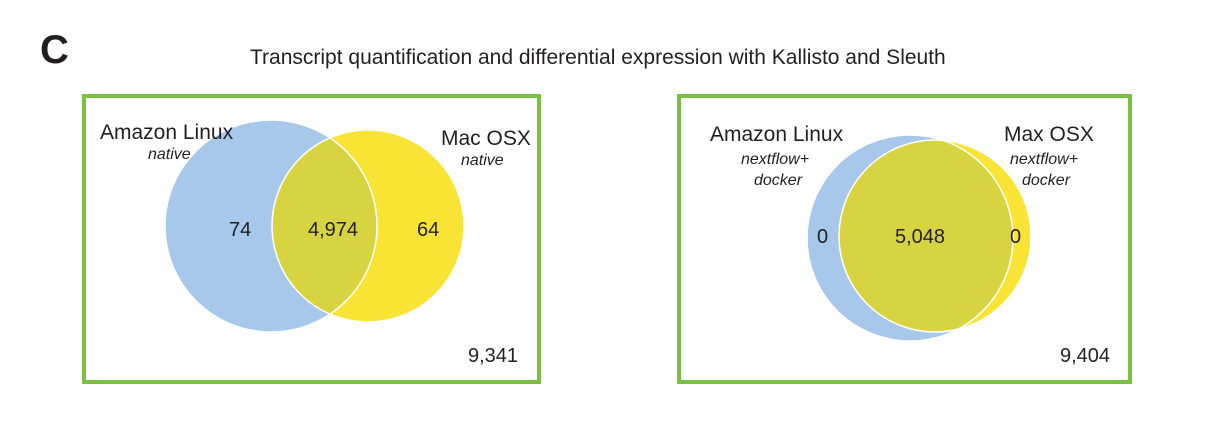 The height and width of the screenshot is (433, 1227). Describe the element at coordinates (920, 237) in the screenshot. I see `intersection-count-2: 5,048` at that location.